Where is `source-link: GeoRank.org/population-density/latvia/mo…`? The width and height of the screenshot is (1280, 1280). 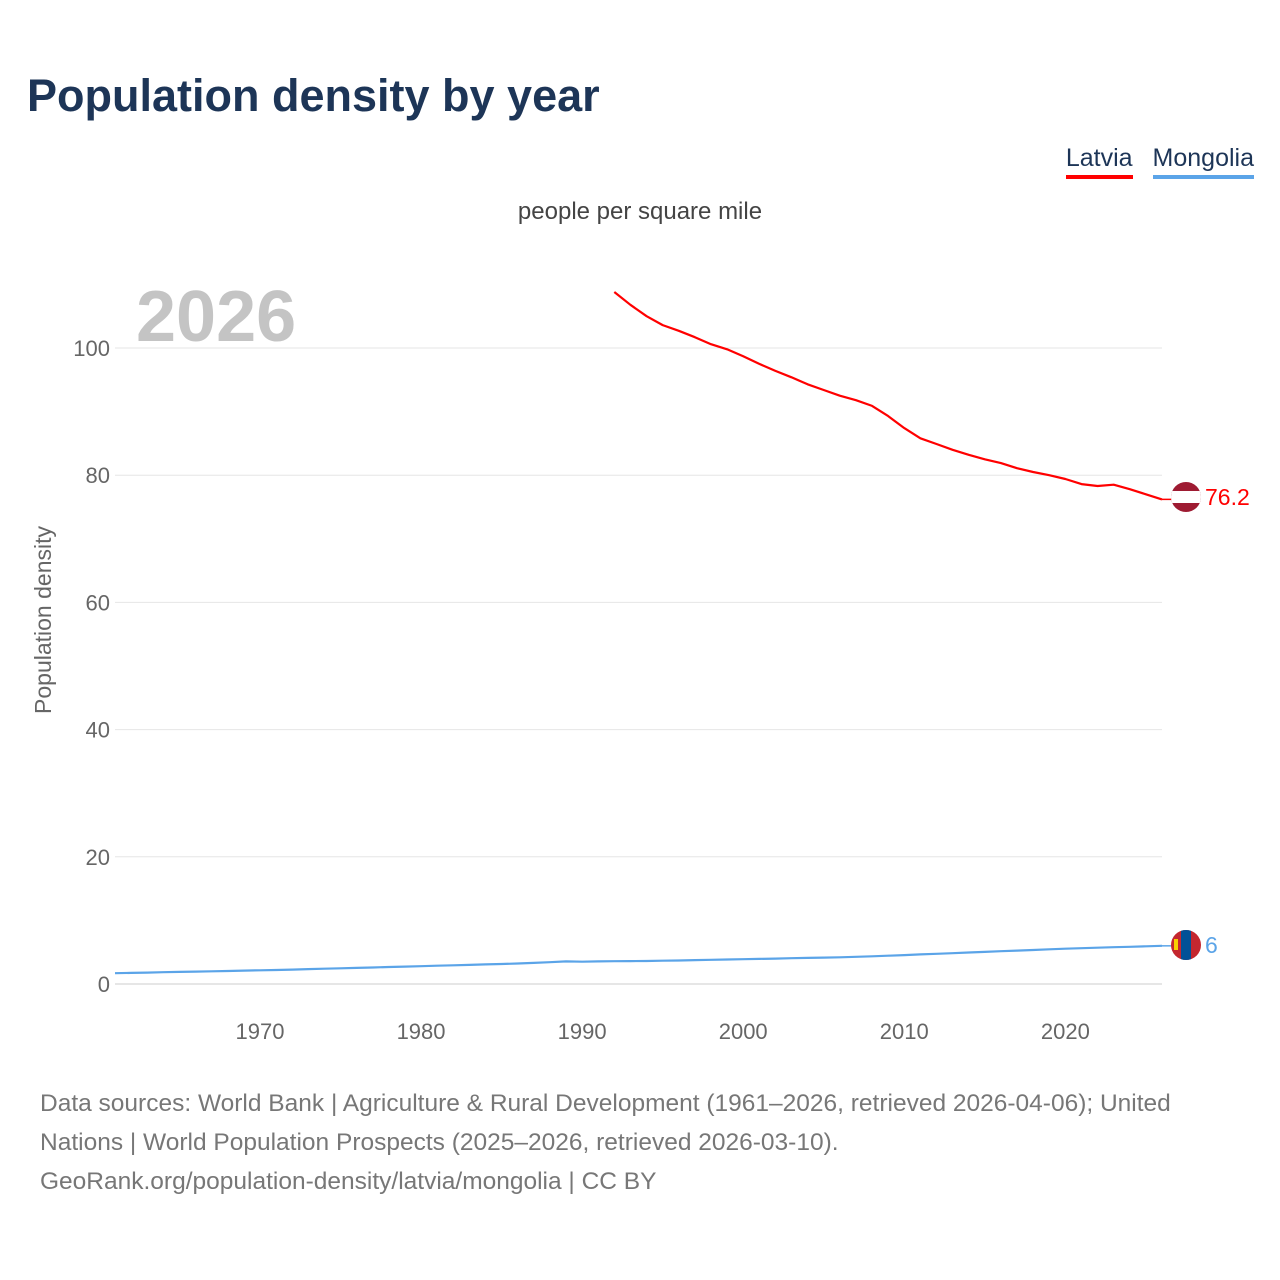
source-link: GeoRank.org/population-density/latvia/mo… is located at coordinates (348, 1181).